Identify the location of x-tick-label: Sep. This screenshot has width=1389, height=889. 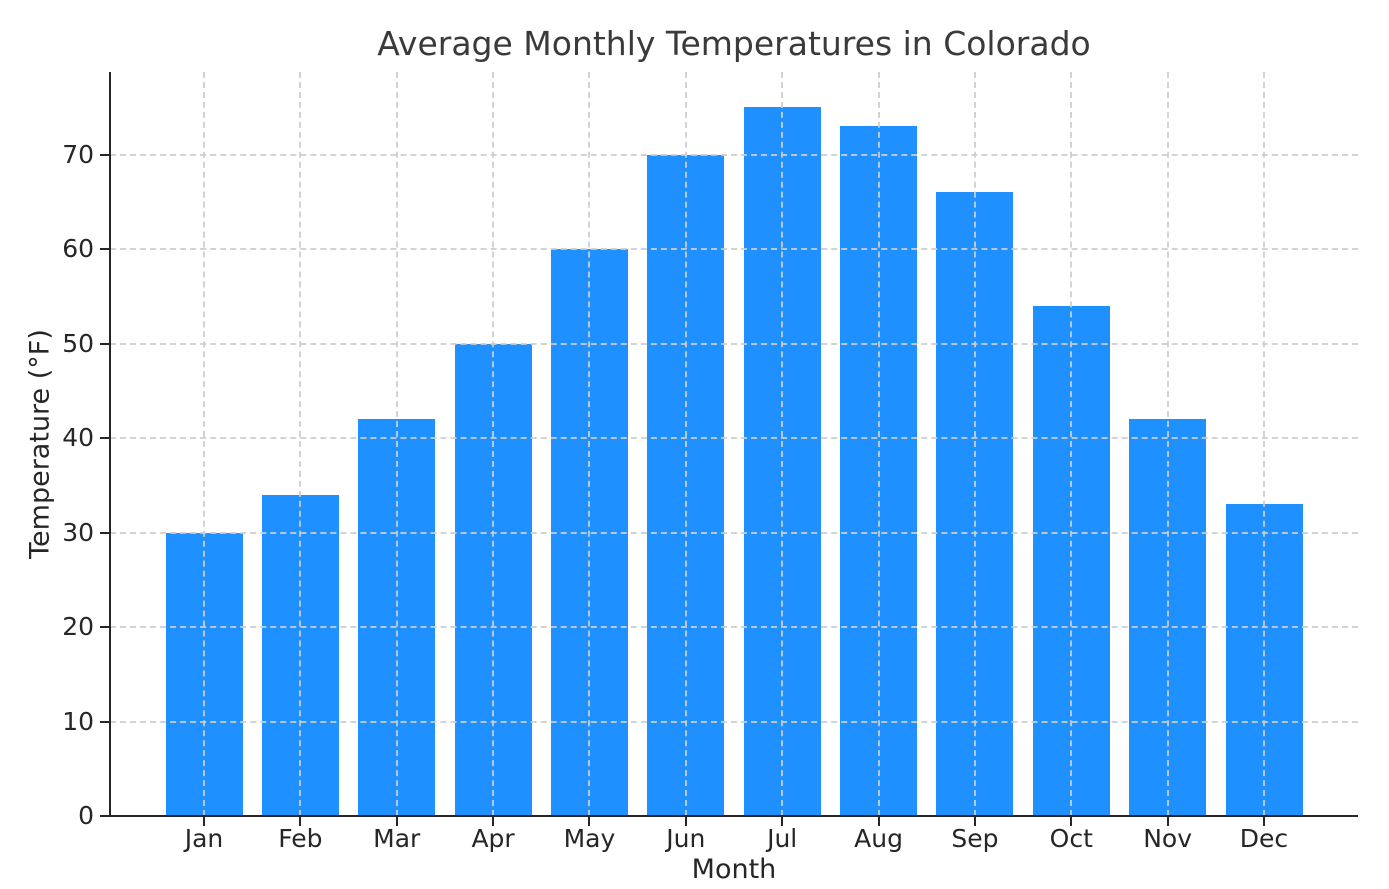
(975, 838).